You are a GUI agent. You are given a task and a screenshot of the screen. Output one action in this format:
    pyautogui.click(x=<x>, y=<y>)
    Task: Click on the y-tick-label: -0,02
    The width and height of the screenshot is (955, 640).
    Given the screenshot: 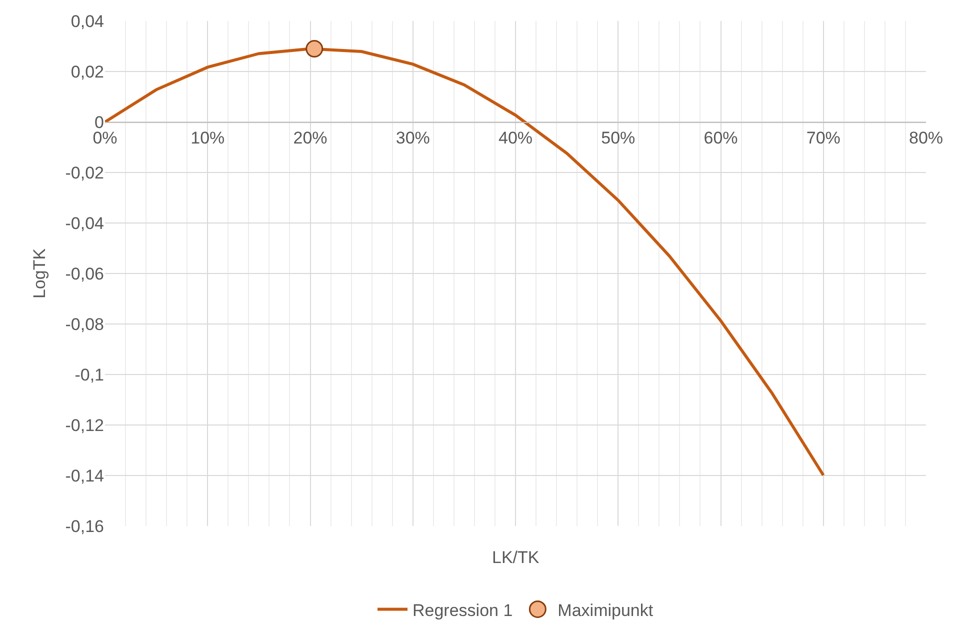 What is the action you would take?
    pyautogui.click(x=84, y=172)
    